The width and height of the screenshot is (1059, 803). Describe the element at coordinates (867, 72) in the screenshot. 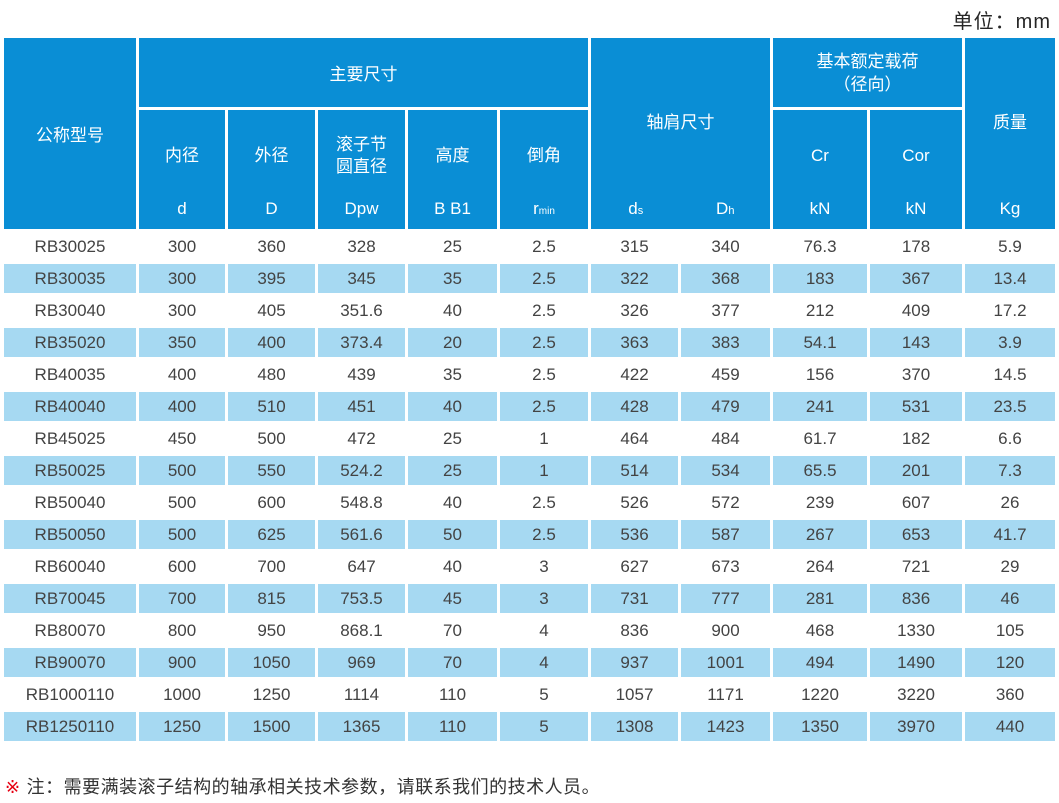

I see `header-basic-load-rating: 基本额定载荷 （径向）` at that location.